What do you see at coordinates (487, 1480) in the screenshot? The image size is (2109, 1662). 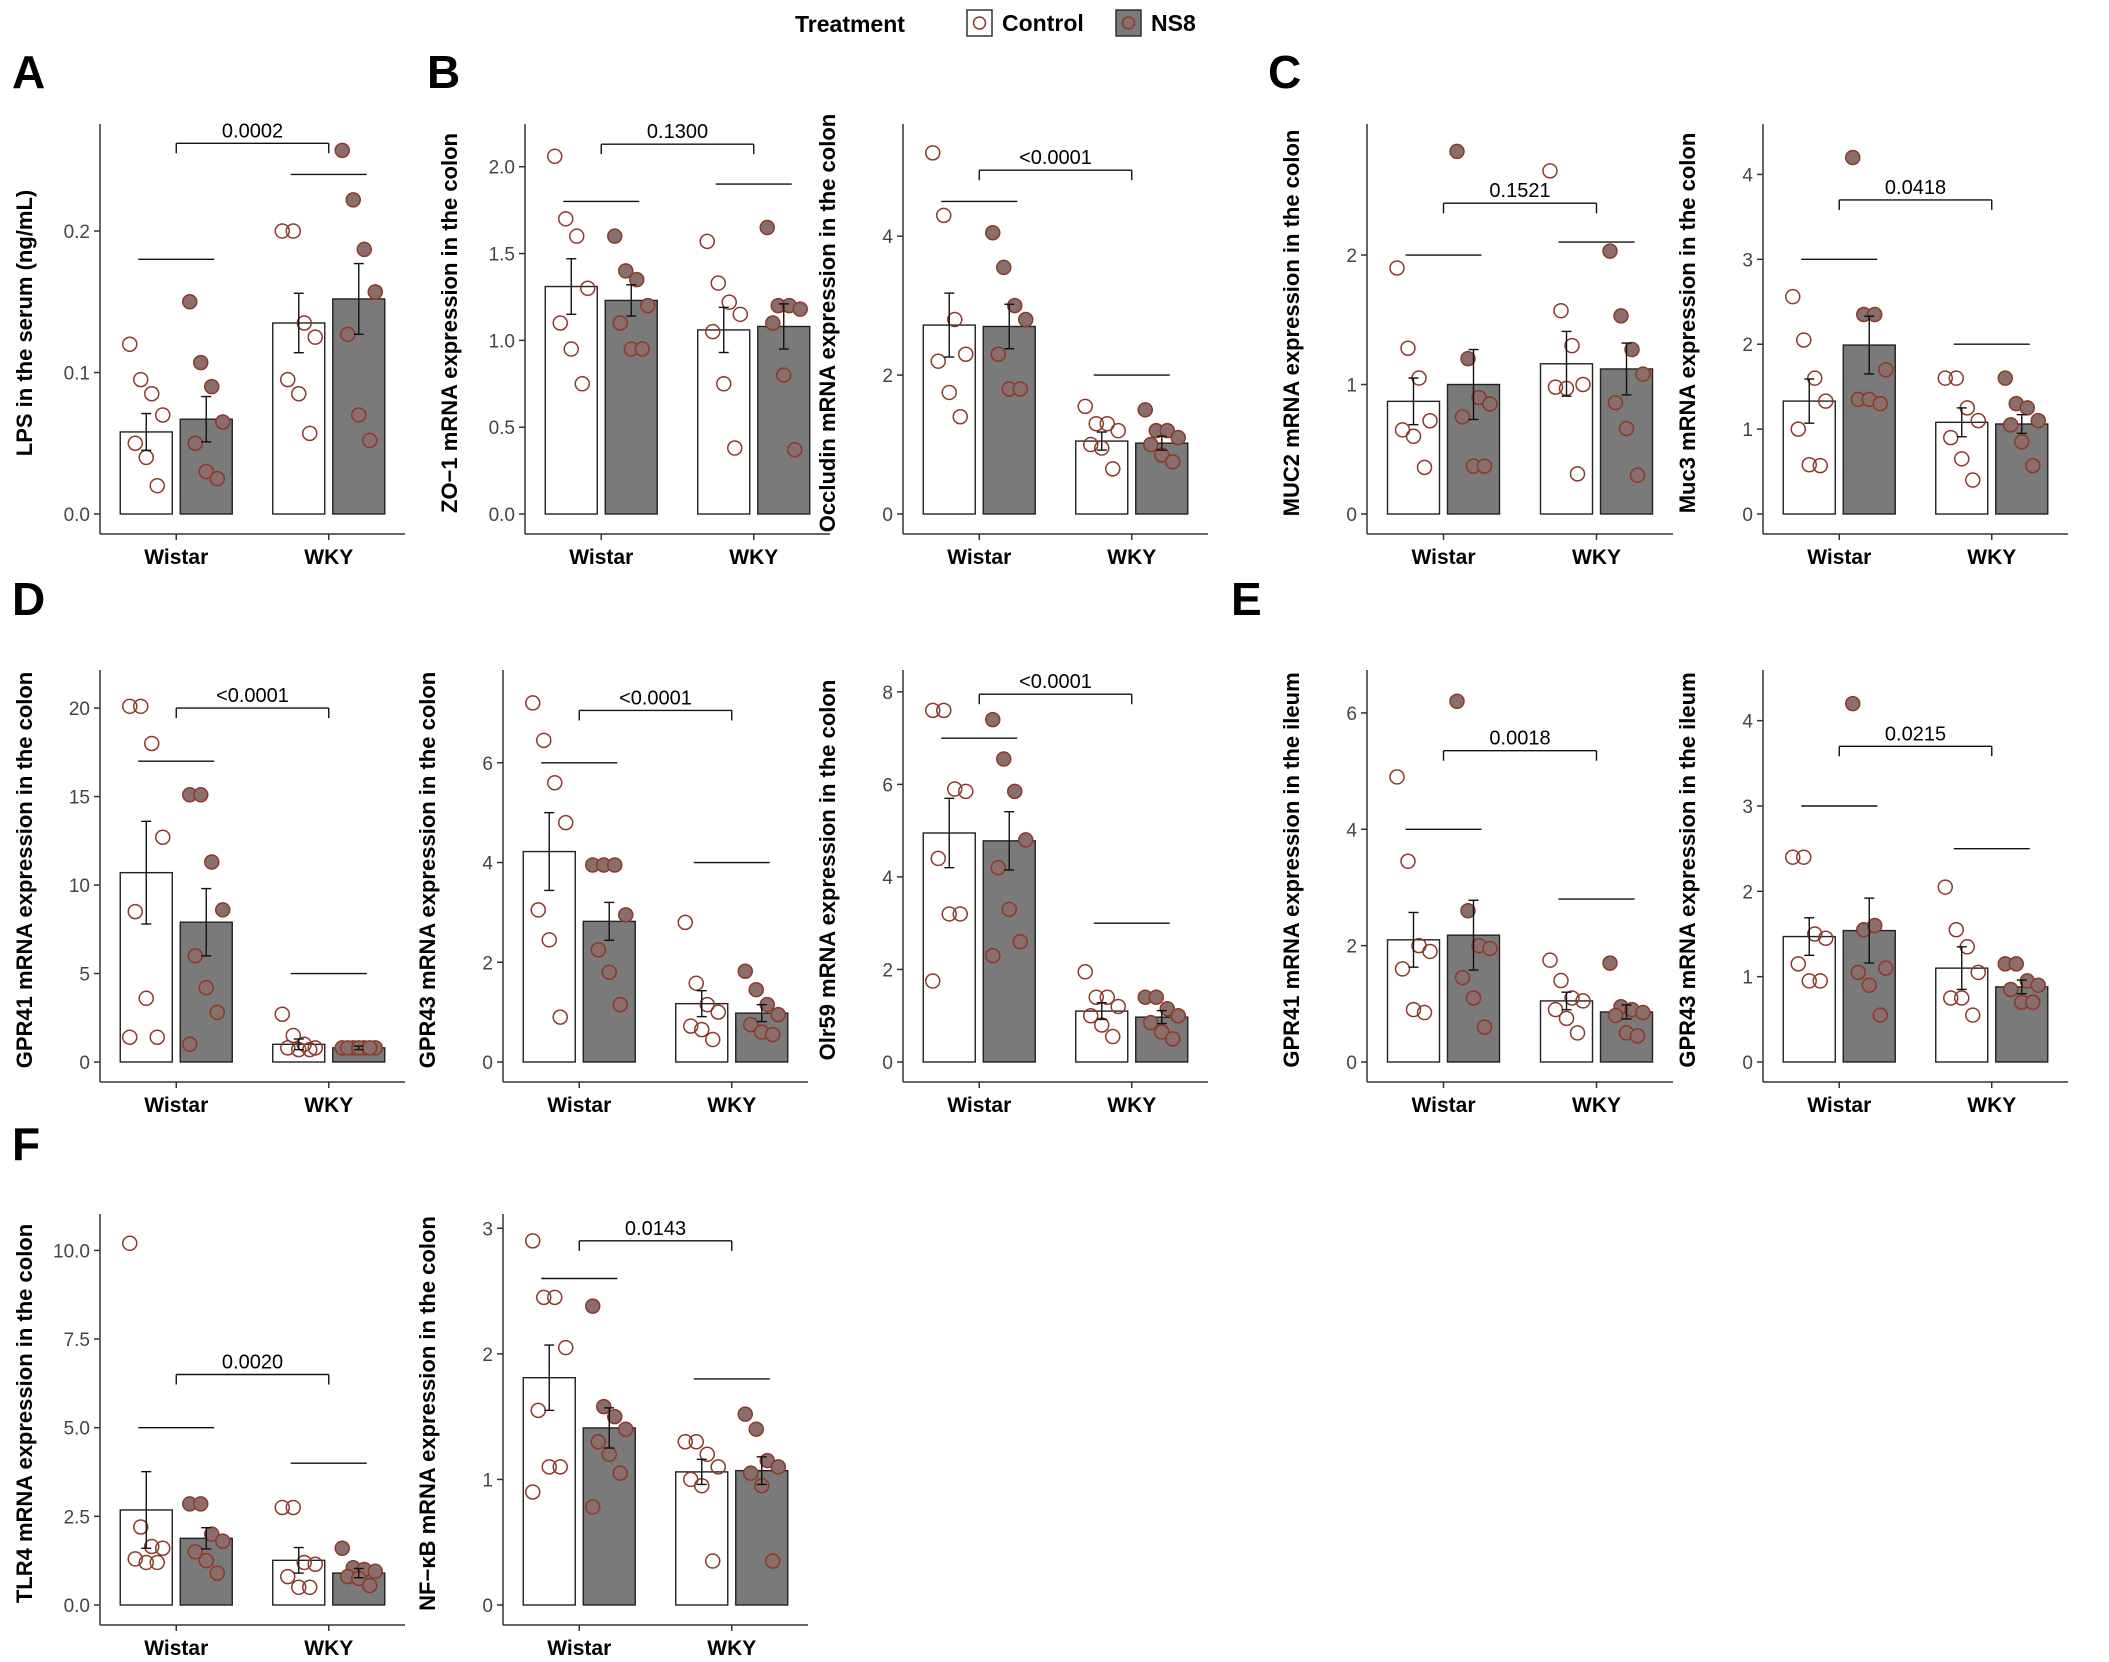 I see `y-tick-label: 1` at bounding box center [487, 1480].